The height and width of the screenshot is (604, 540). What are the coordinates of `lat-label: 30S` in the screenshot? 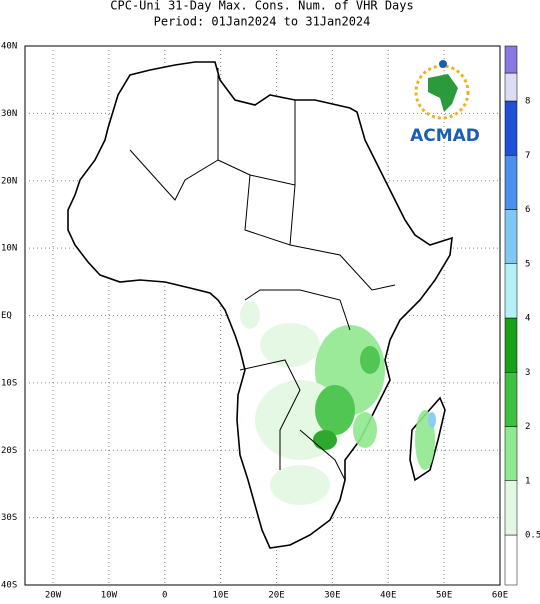 It's located at (9, 518).